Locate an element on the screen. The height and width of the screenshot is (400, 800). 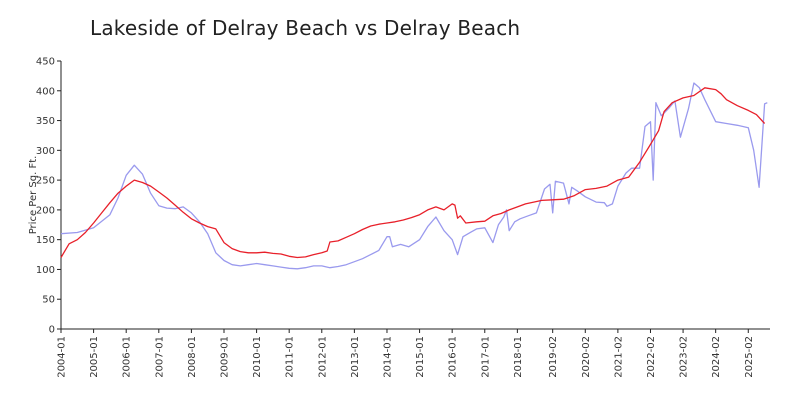
y-tick-label: 150 is located at coordinates (45, 240).